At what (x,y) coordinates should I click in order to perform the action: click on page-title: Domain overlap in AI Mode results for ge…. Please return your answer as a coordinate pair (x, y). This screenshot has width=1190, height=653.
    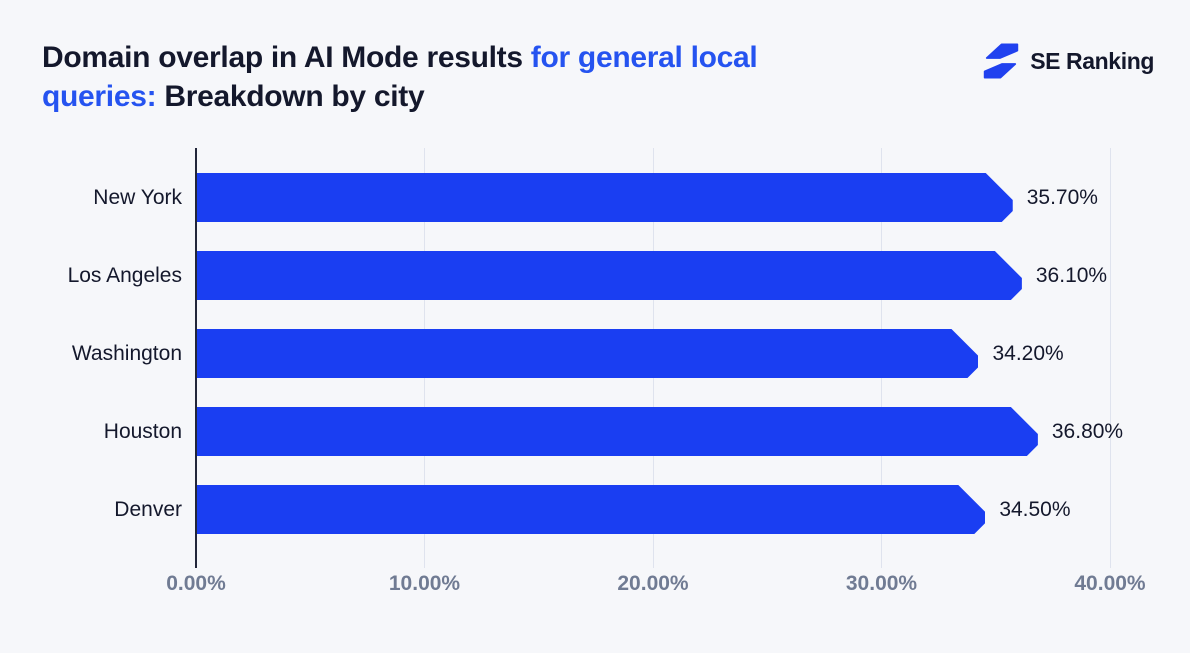
    Looking at the image, I should click on (400, 77).